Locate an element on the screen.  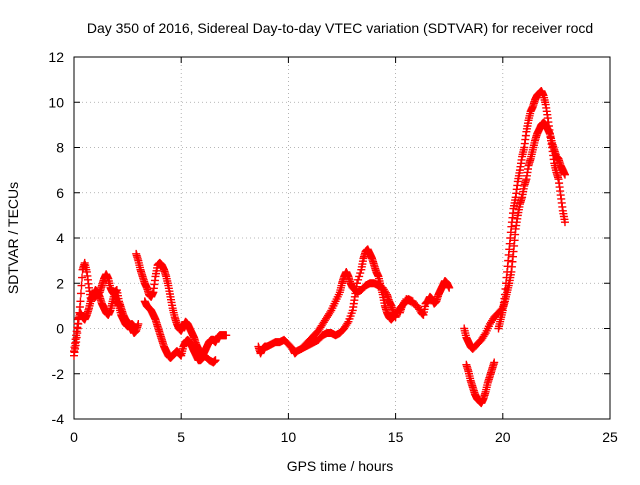
x-tick-label: 0 is located at coordinates (74, 437).